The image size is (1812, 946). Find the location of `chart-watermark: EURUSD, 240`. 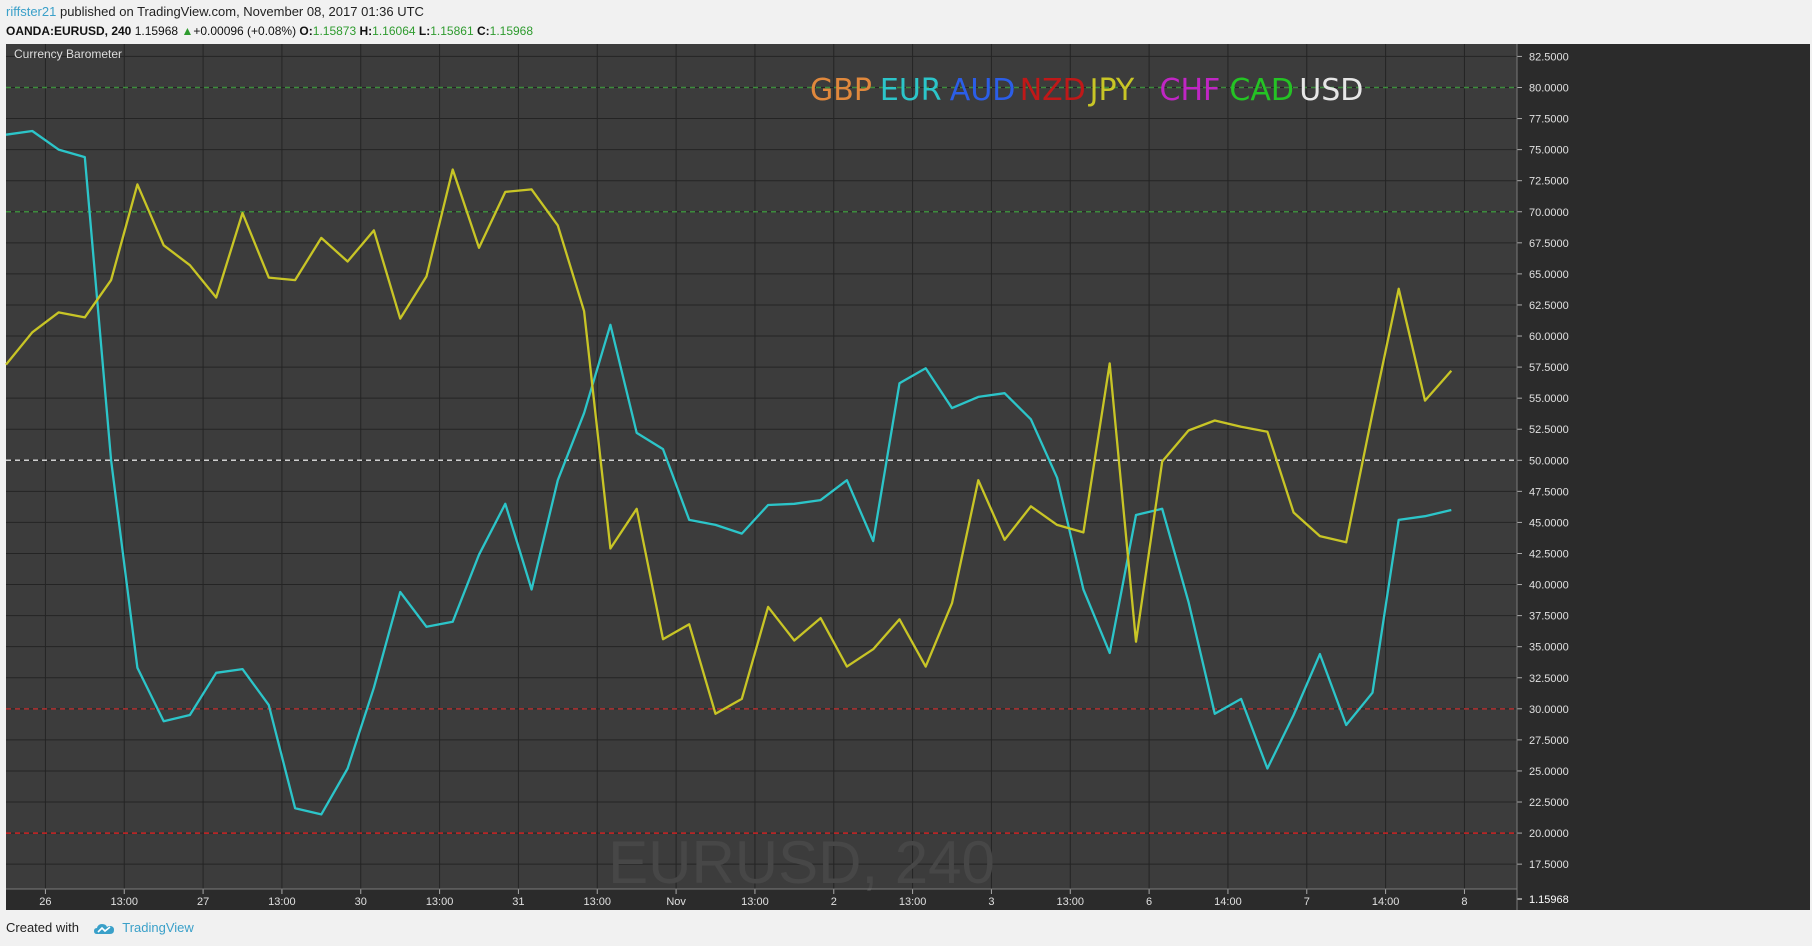

chart-watermark: EURUSD, 240 is located at coordinates (801, 862).